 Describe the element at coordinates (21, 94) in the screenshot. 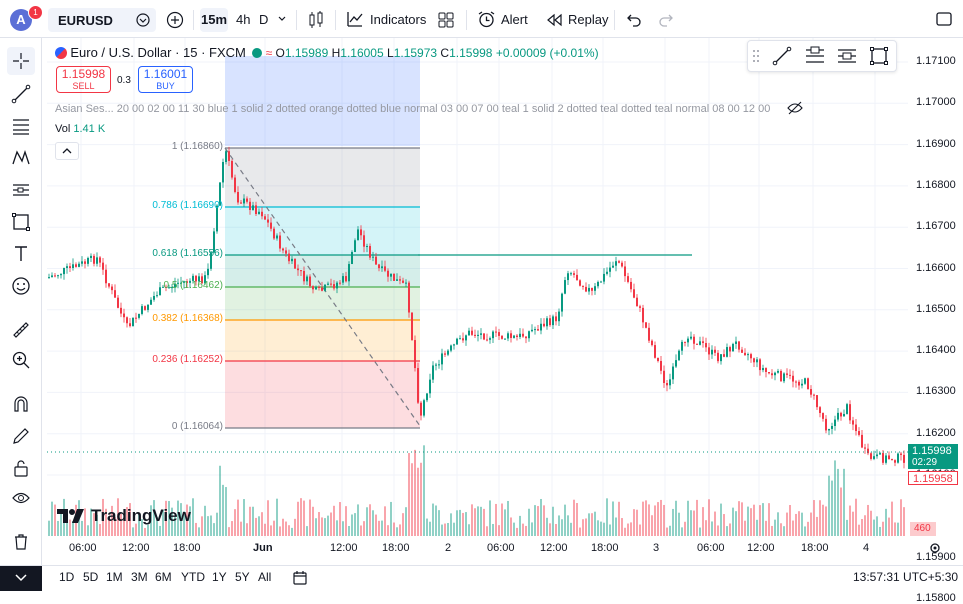

I see `trend-line-tool` at that location.